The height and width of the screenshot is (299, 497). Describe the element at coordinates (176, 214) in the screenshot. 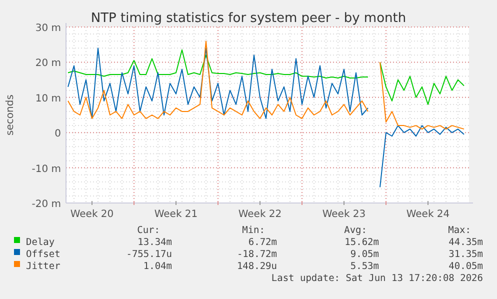

I see `x-tick-label: Week 21` at that location.